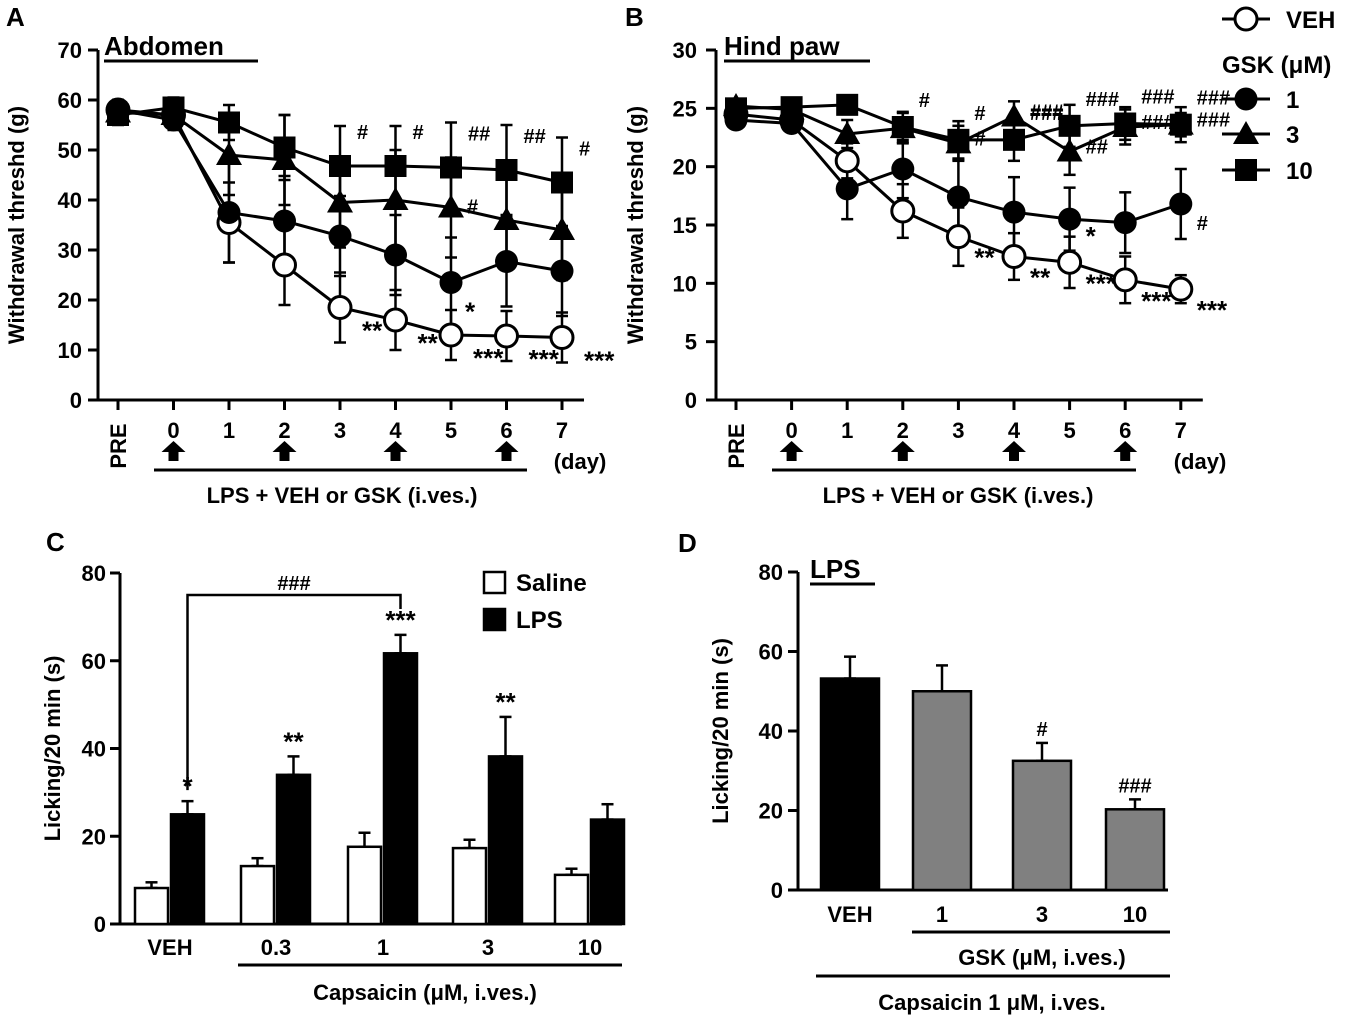  Describe the element at coordinates (685, 108) in the screenshot. I see `y-tick-label: 25` at that location.